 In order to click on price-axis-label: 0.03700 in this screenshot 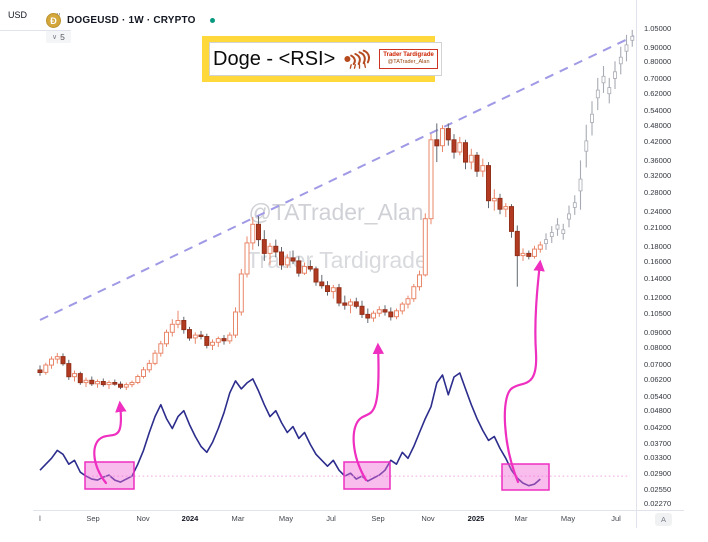, I will do `click(658, 443)`.